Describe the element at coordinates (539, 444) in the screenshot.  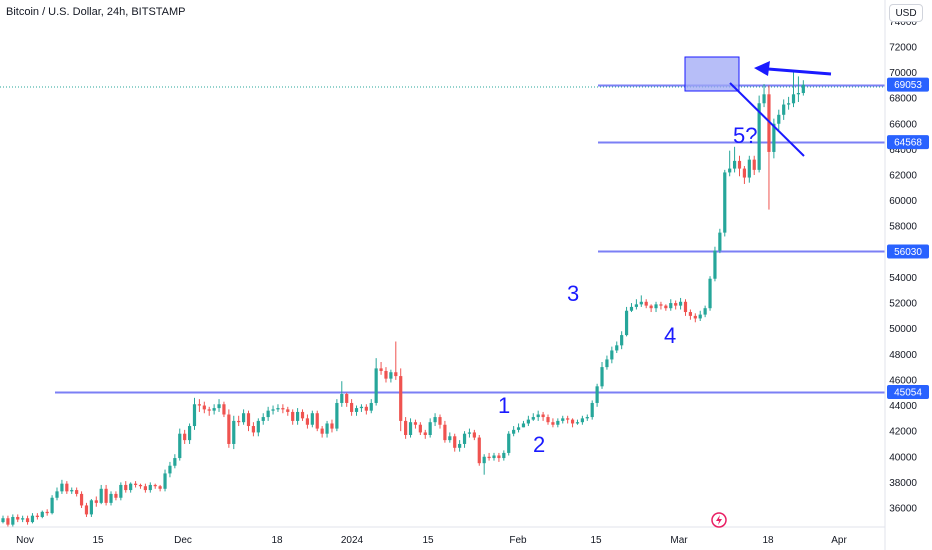
I see `wave-label-2: 2` at that location.